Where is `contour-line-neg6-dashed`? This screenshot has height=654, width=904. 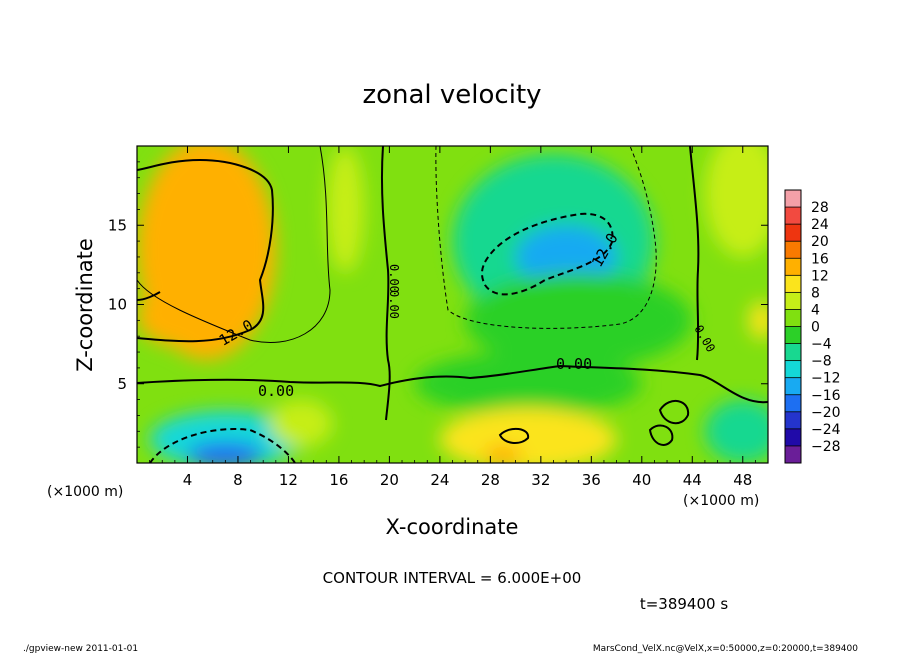
contour-line-neg6-dashed is located at coordinates (546, 237).